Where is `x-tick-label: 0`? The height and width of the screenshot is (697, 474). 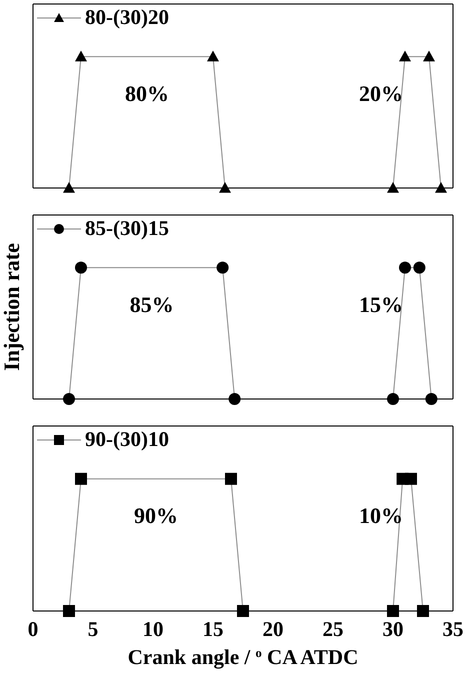 x-tick-label: 0 is located at coordinates (33, 628).